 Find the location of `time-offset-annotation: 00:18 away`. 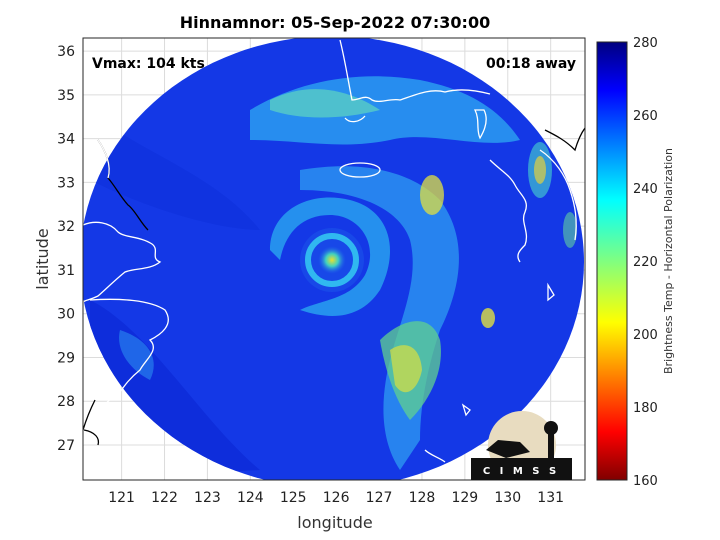

time-offset-annotation: 00:18 away is located at coordinates (531, 64).